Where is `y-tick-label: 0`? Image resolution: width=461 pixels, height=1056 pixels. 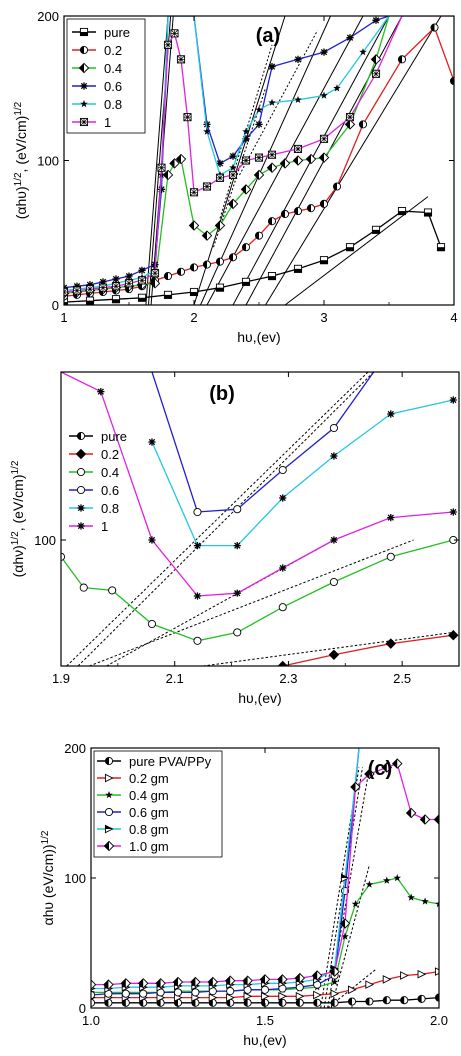
y-tick-label: 0 is located at coordinates (82, 1008).